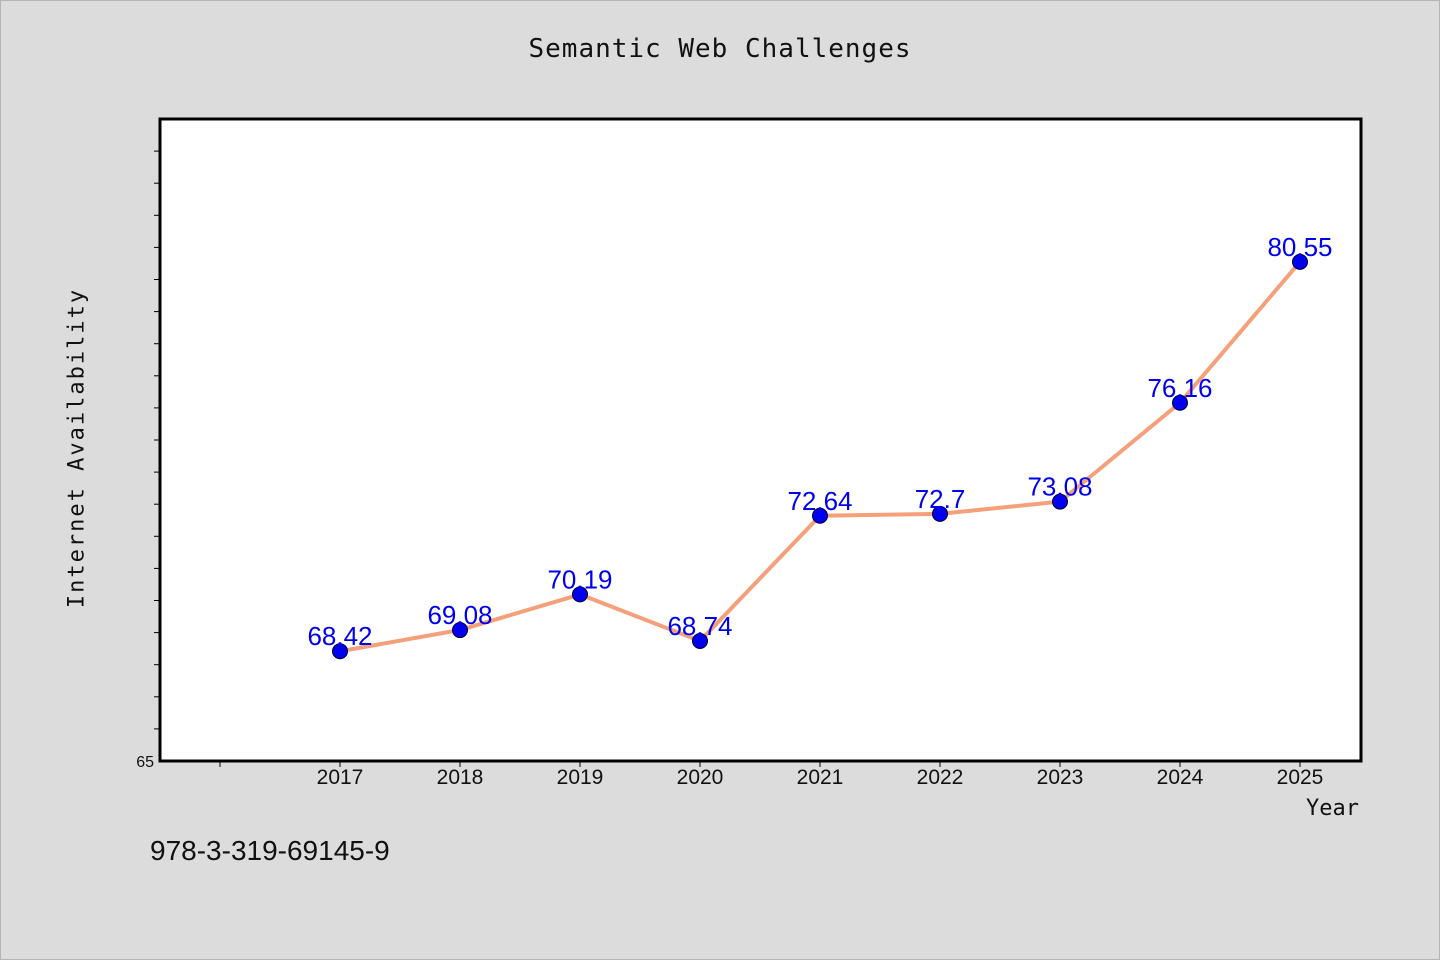  Describe the element at coordinates (1180, 777) in the screenshot. I see `x-tick-label: 2024` at that location.